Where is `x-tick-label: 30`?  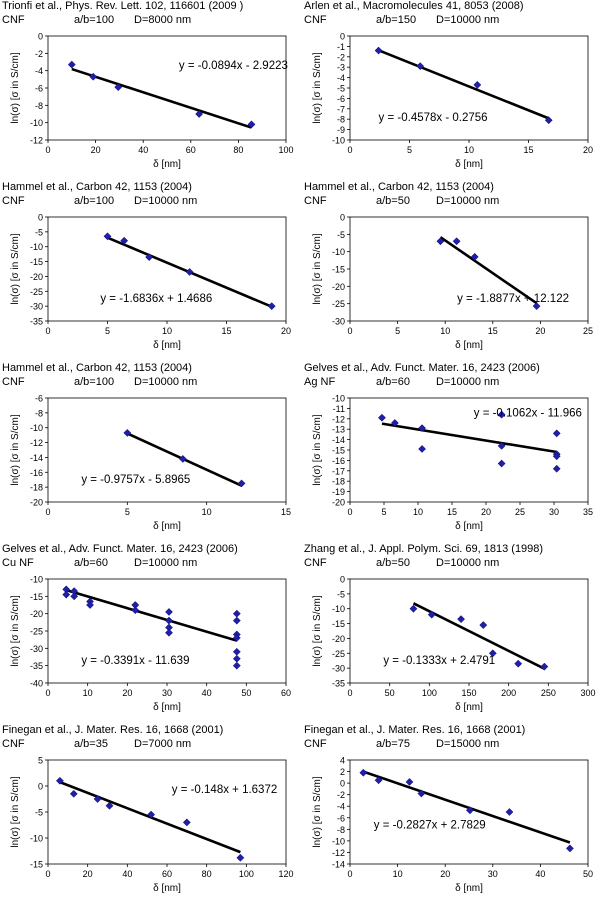 x-tick-label: 30 is located at coordinates (493, 874).